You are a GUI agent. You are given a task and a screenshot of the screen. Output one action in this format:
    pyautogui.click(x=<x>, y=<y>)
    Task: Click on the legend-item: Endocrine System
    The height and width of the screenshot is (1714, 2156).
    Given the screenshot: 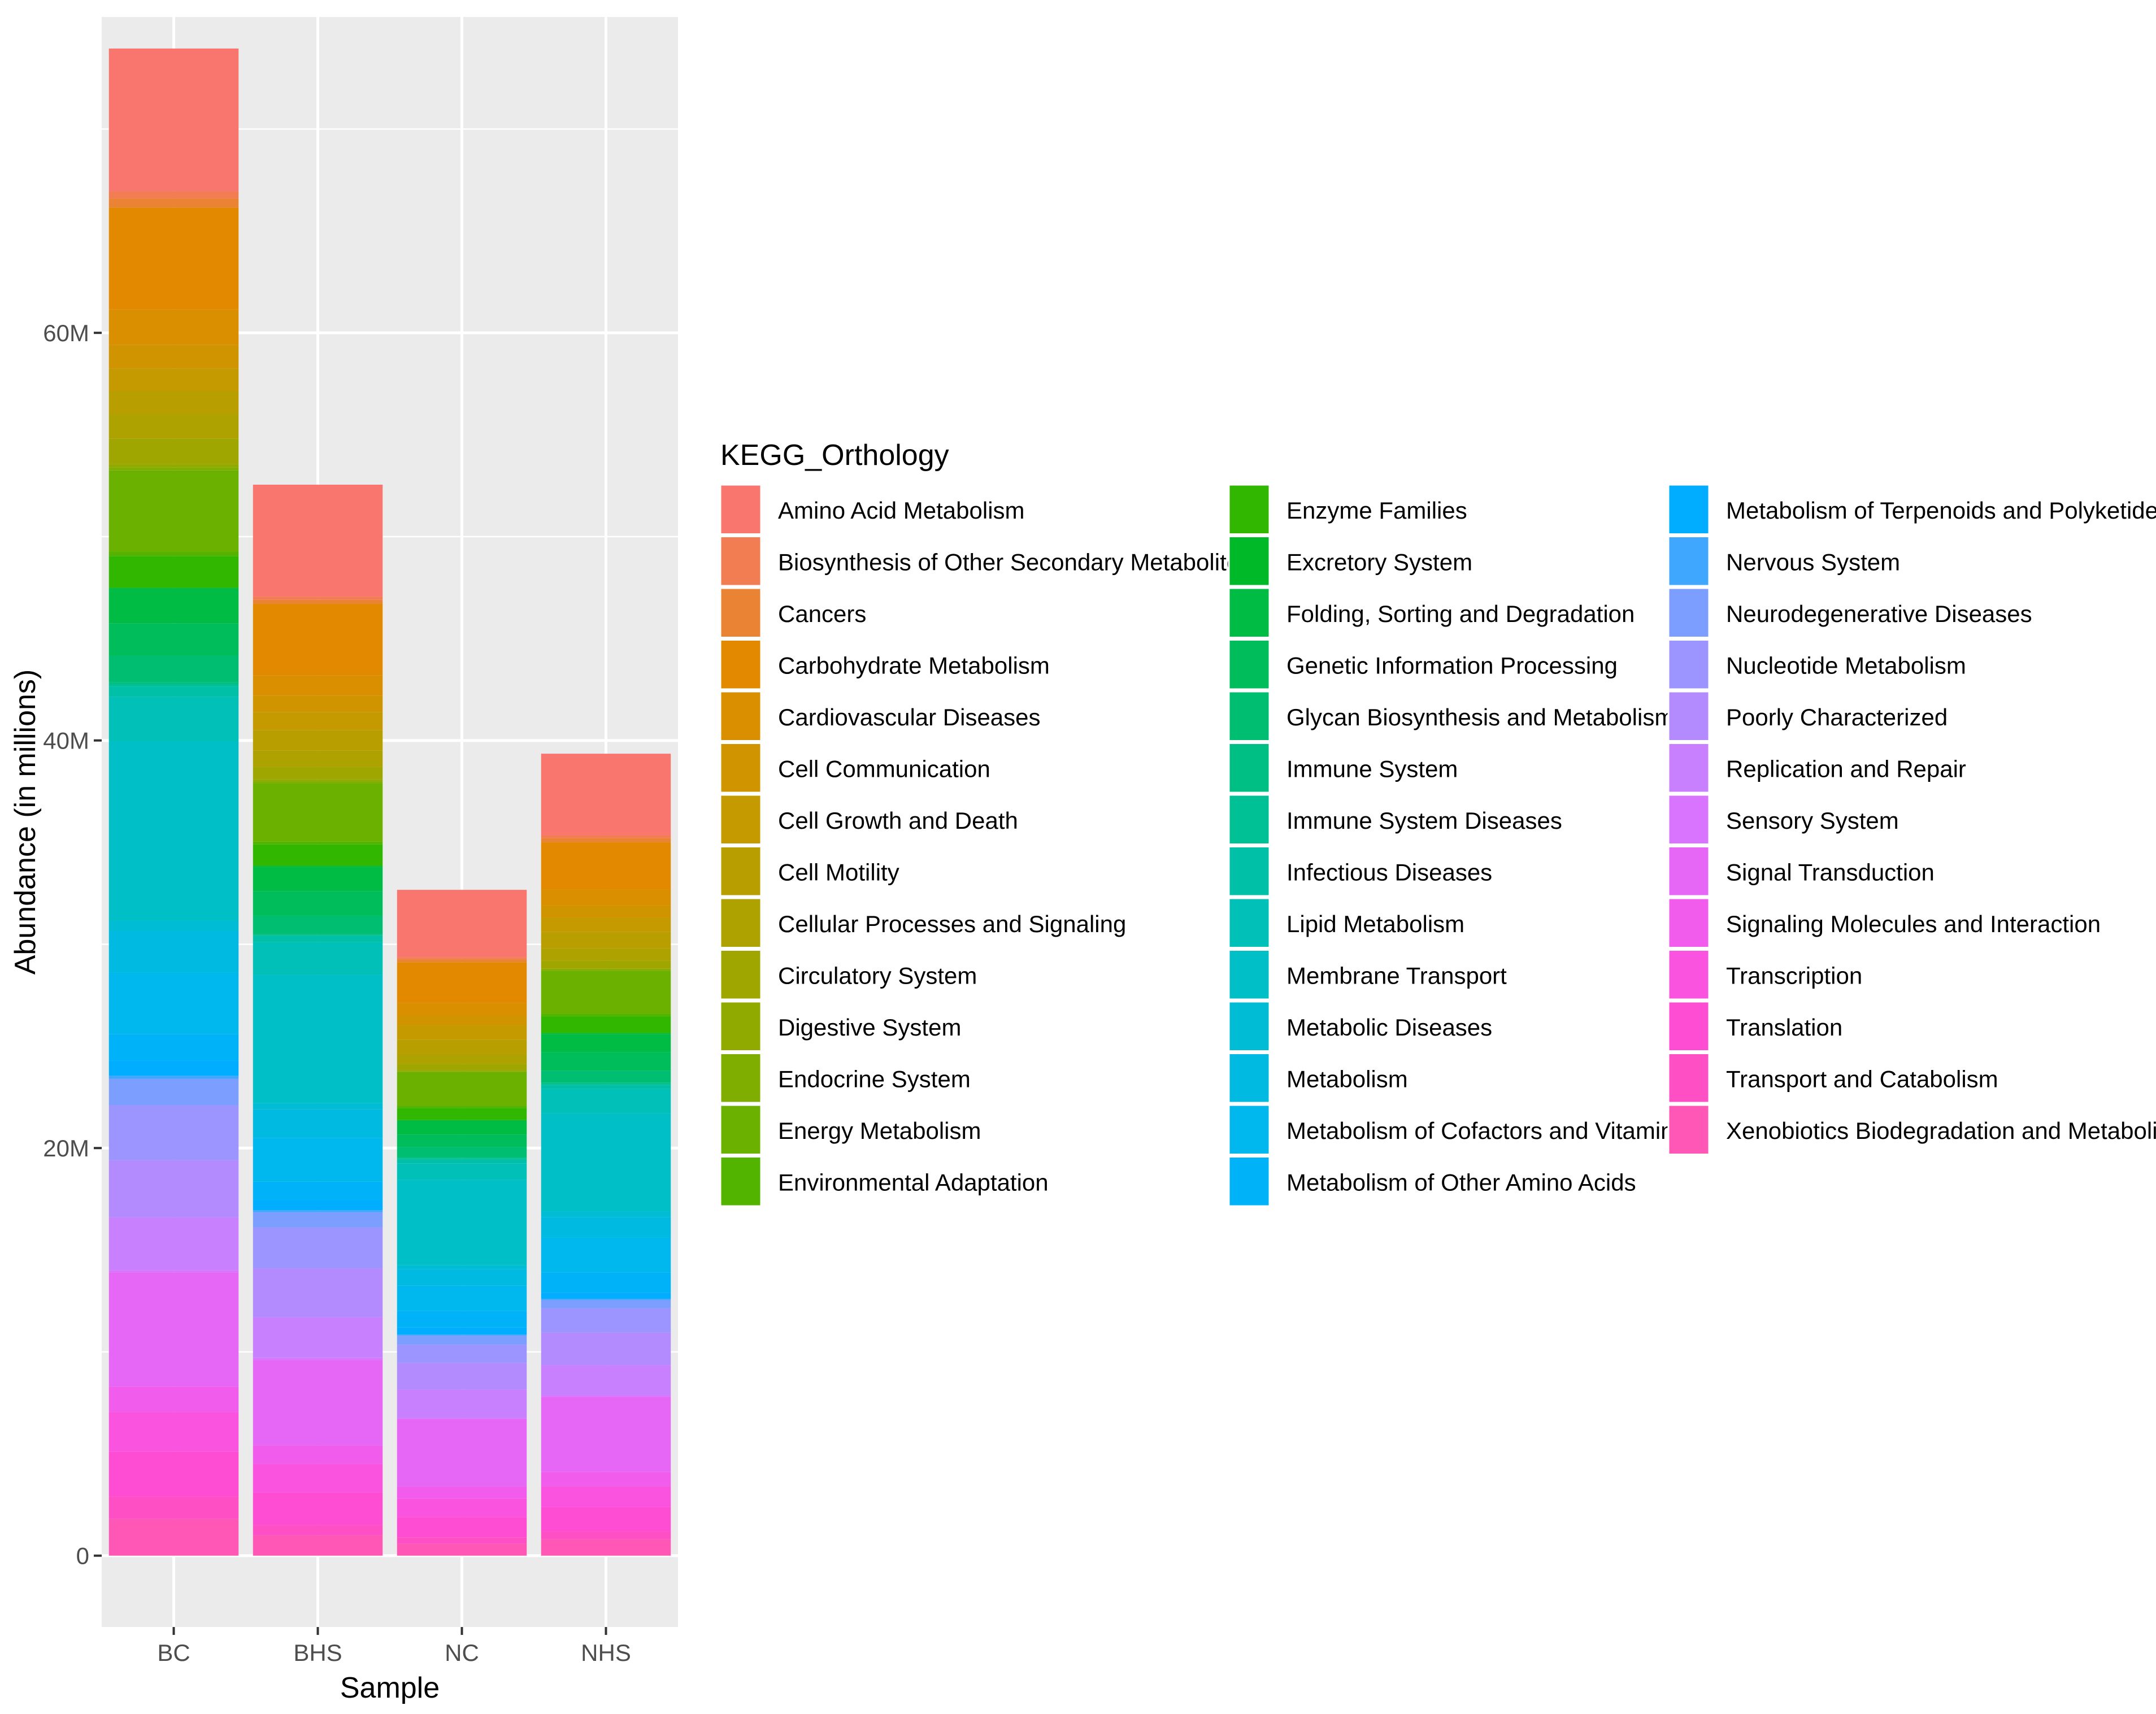 What is the action you would take?
    pyautogui.click(x=845, y=1078)
    